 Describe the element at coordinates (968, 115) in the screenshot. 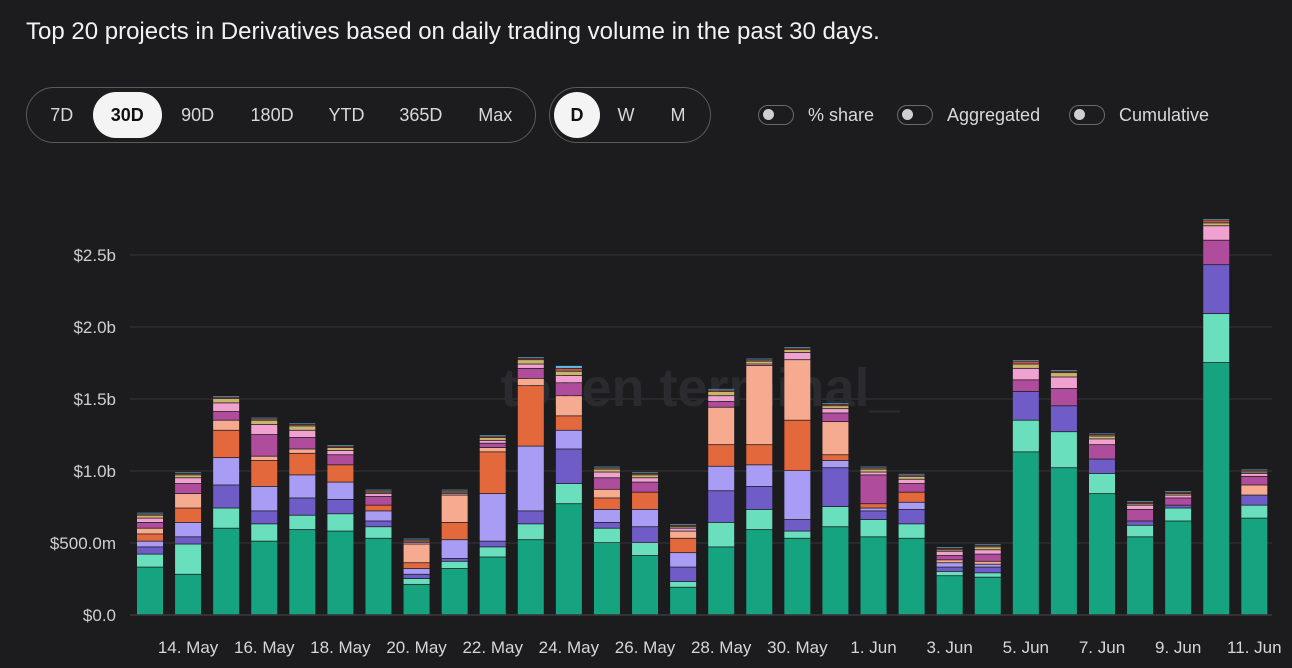

I see `aggregated-toggle: Aggregated` at that location.